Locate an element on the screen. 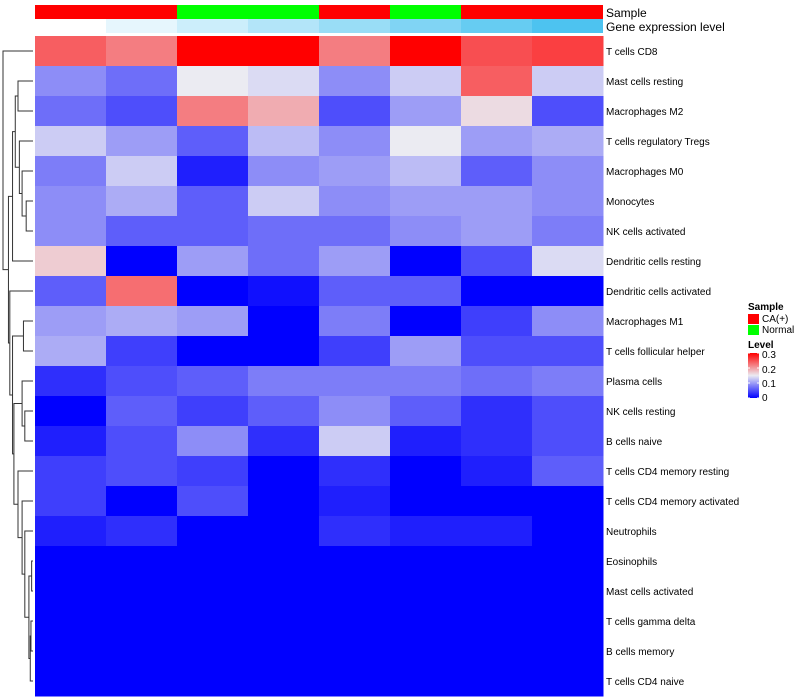 The height and width of the screenshot is (700, 800). row-label: Mast cells activated is located at coordinates (649, 592).